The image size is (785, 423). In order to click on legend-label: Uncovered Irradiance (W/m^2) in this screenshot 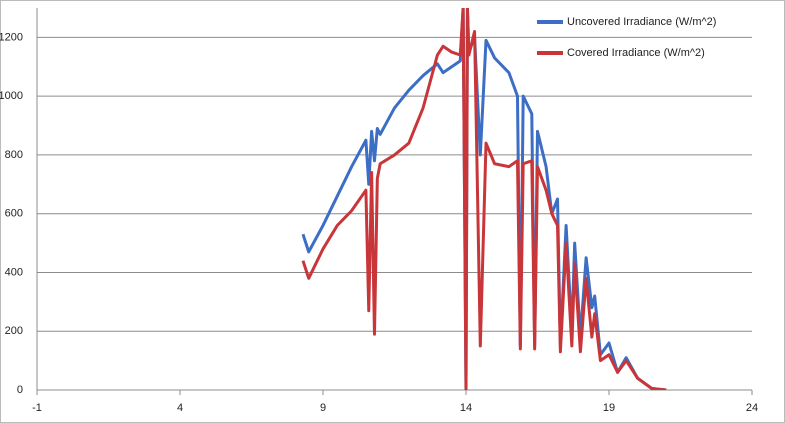, I will do `click(641, 22)`.